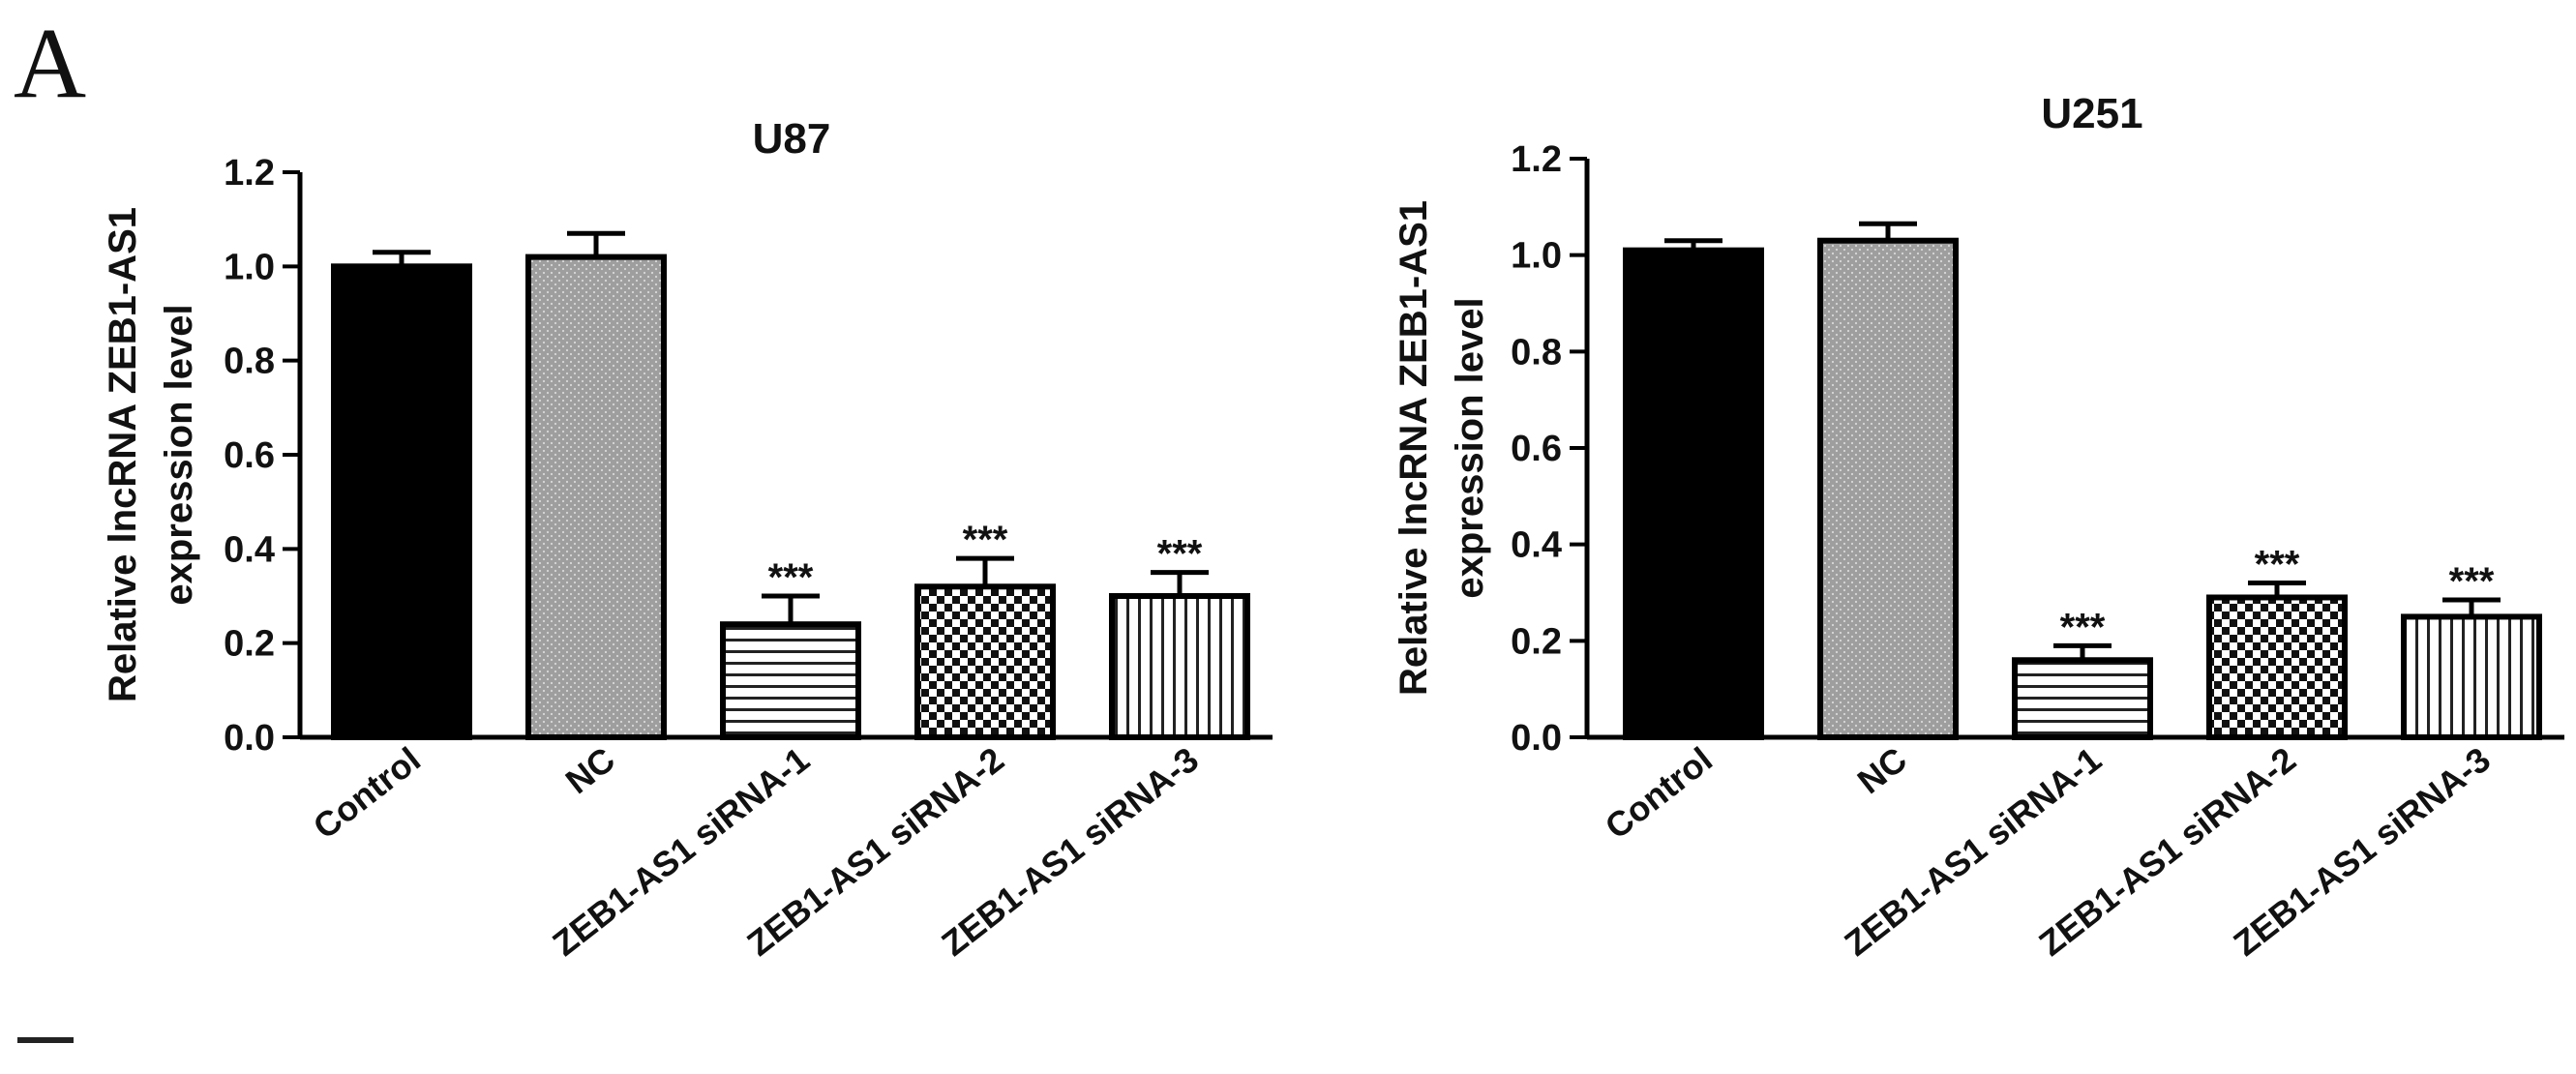  Describe the element at coordinates (45, 1040) in the screenshot. I see `cropped-panel-edge` at that location.